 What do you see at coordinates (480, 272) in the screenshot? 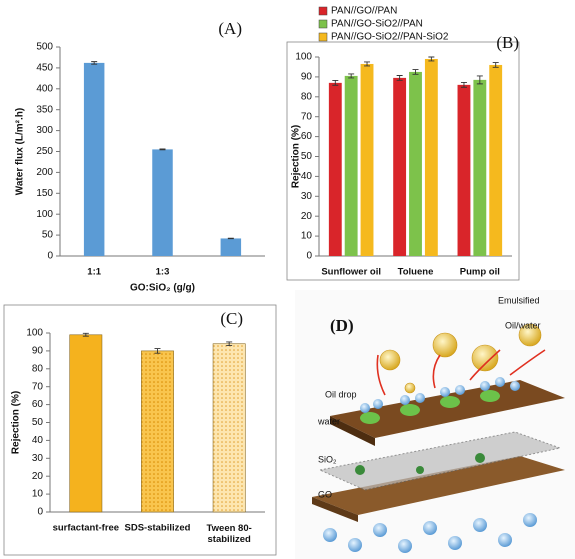
I see `x-tick-label: Pump oil` at bounding box center [480, 272].